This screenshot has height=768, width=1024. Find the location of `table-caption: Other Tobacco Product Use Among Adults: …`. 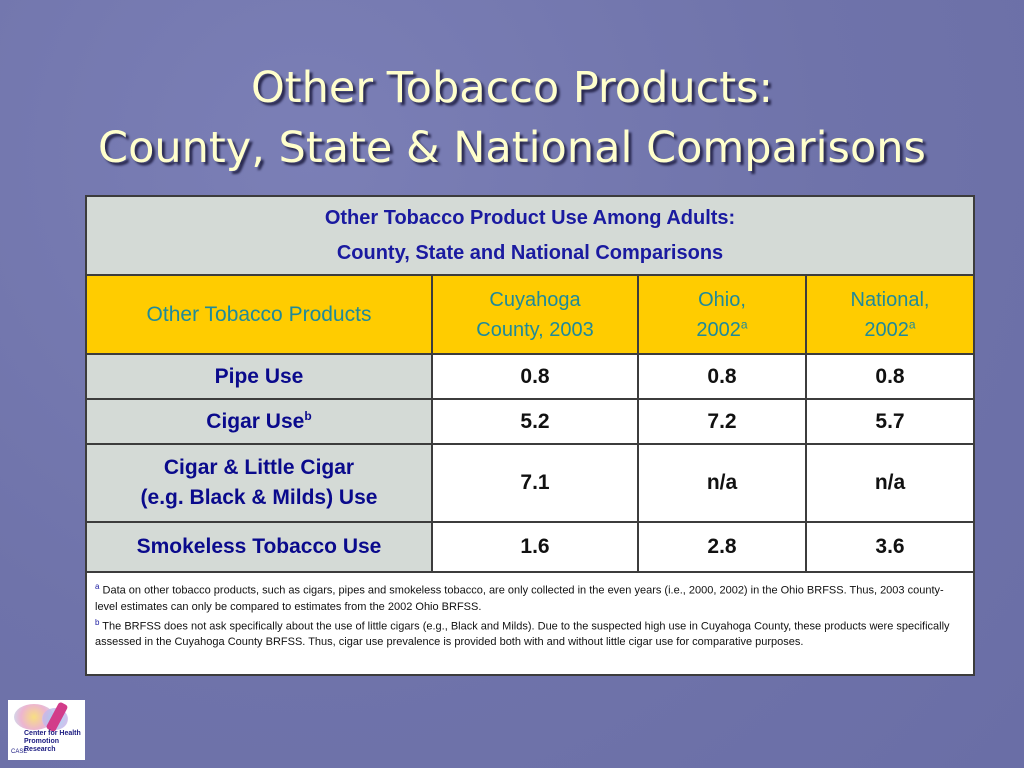

table-caption: Other Tobacco Product Use Among Adults: … is located at coordinates (530, 235).